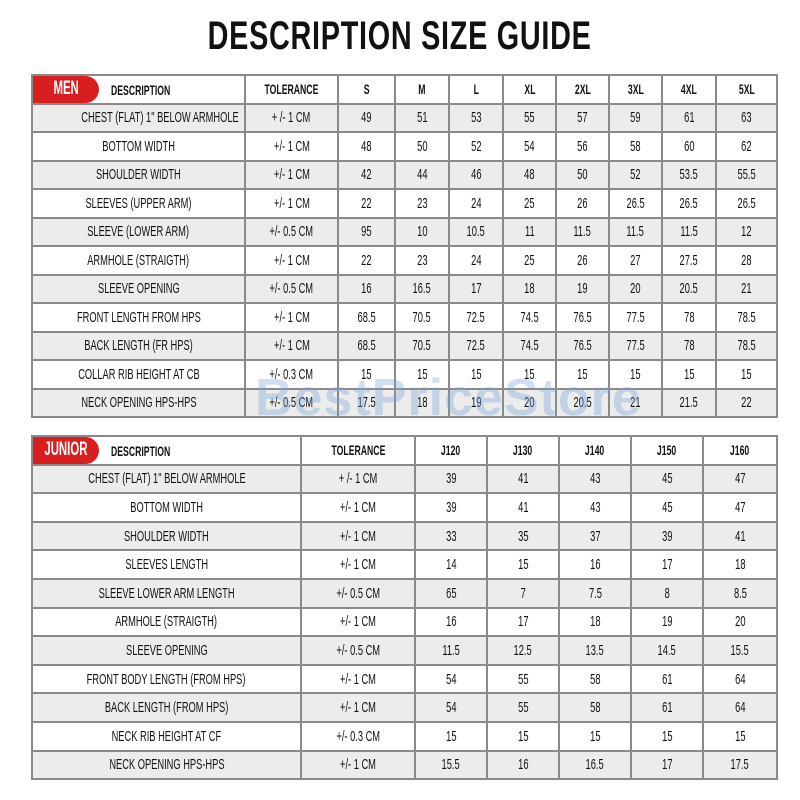  Describe the element at coordinates (635, 232) in the screenshot. I see `size-value-text: 11.5` at that location.